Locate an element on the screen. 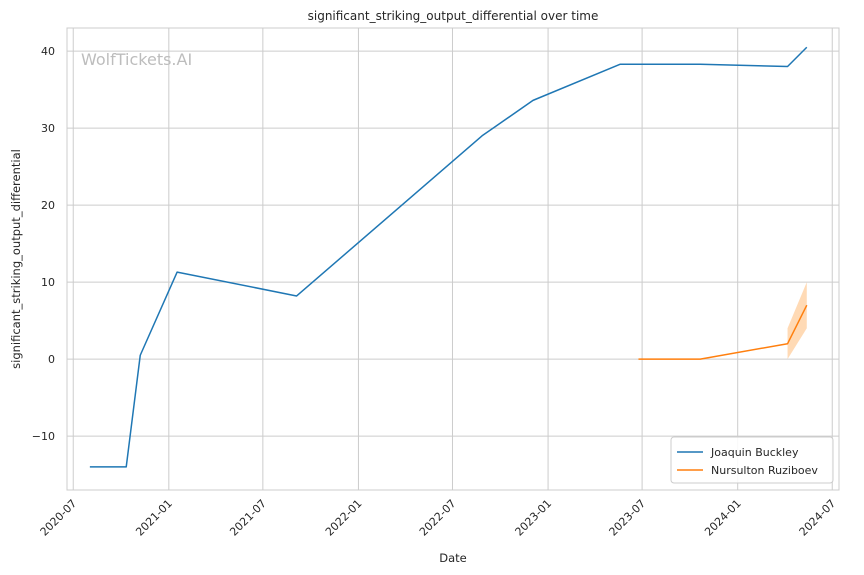 The image size is (864, 575). legend: Joaquin Buckley Nursulton Ruziboev is located at coordinates (752, 460).